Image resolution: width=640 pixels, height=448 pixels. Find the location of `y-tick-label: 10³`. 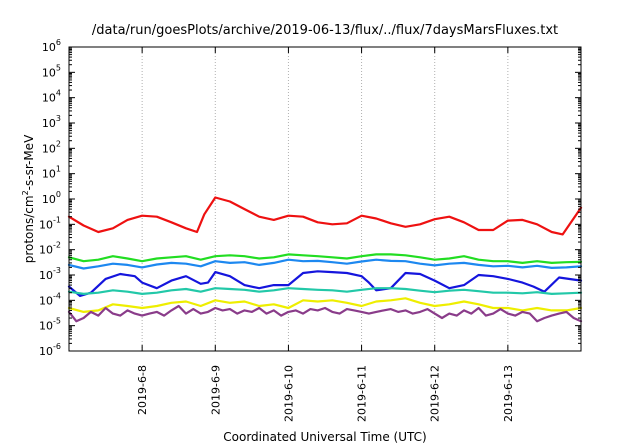

y-tick-label: 10³ is located at coordinates (51, 122).